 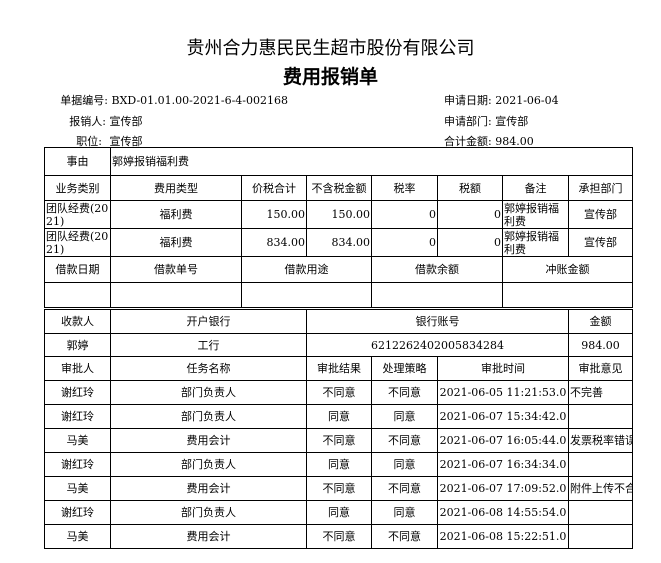 I want to click on cell: 2021-06-08 14:55:54.0, so click(x=503, y=512).